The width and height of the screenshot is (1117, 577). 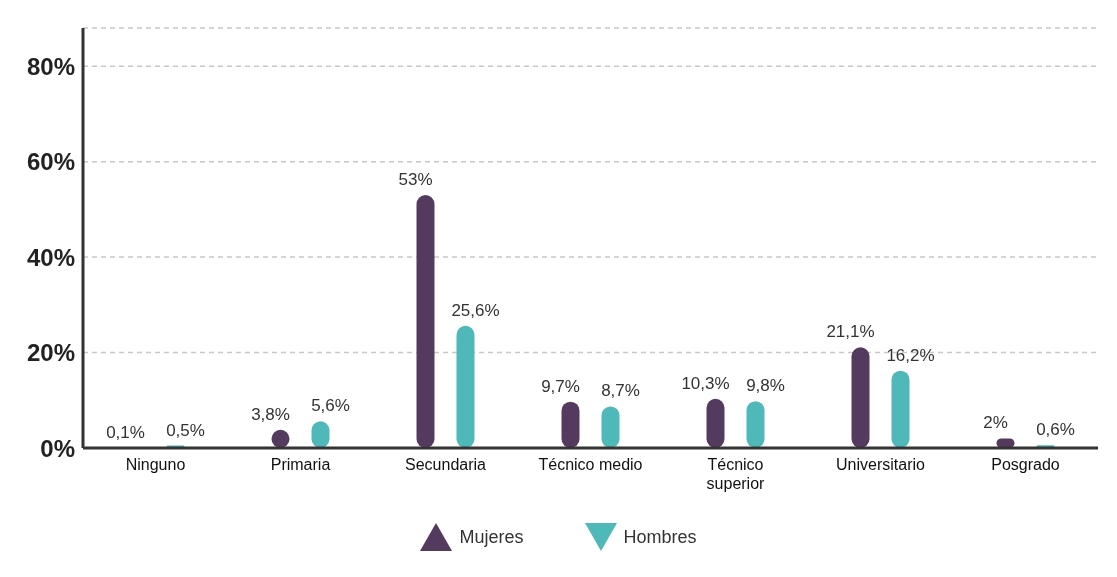 I want to click on data-label: 53%, so click(x=415, y=180).